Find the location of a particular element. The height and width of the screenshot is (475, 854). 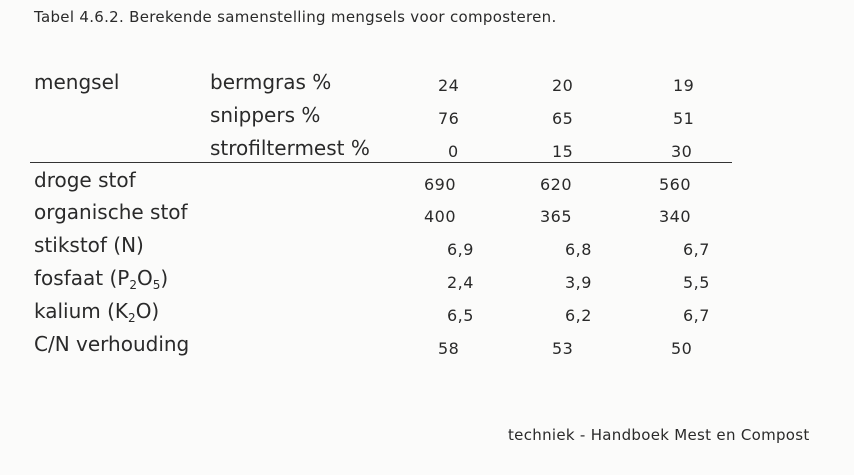

cell-stikstof-2: 6,8 is located at coordinates (578, 249).